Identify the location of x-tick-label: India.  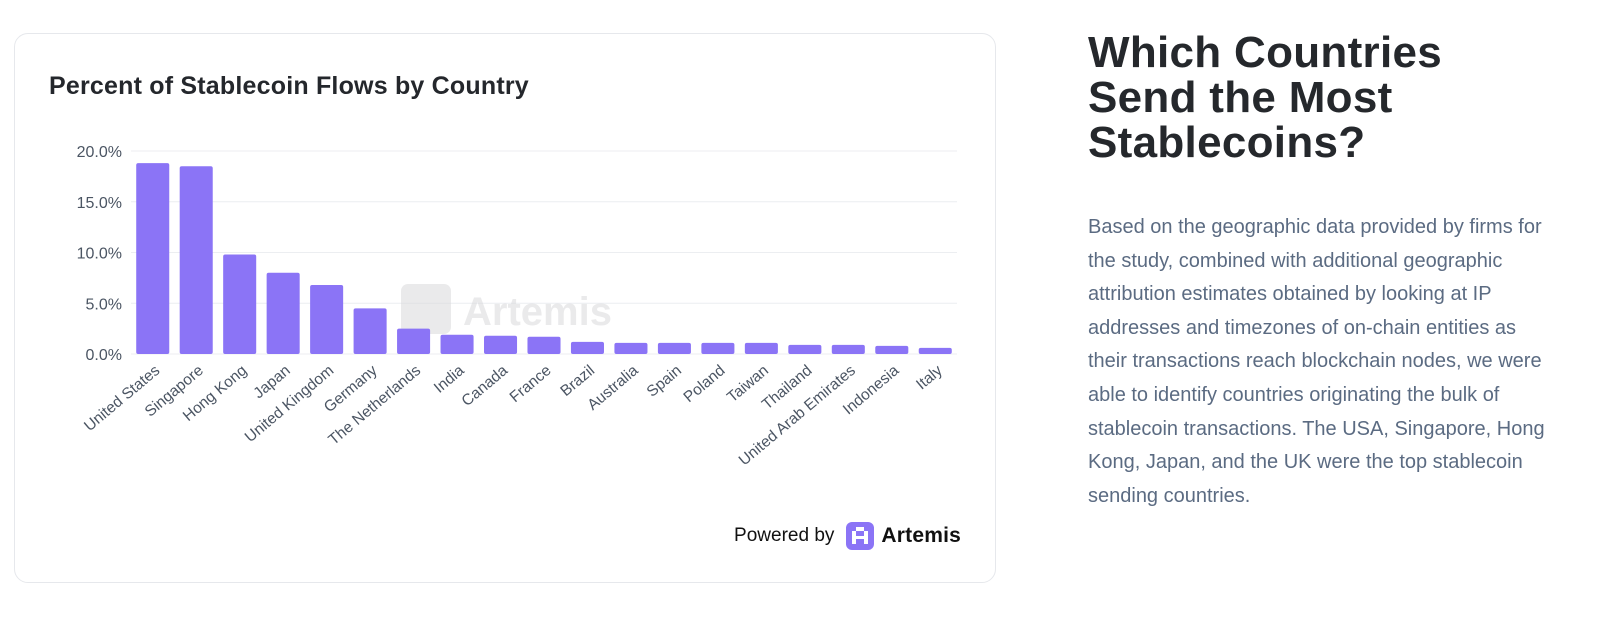
(449, 379).